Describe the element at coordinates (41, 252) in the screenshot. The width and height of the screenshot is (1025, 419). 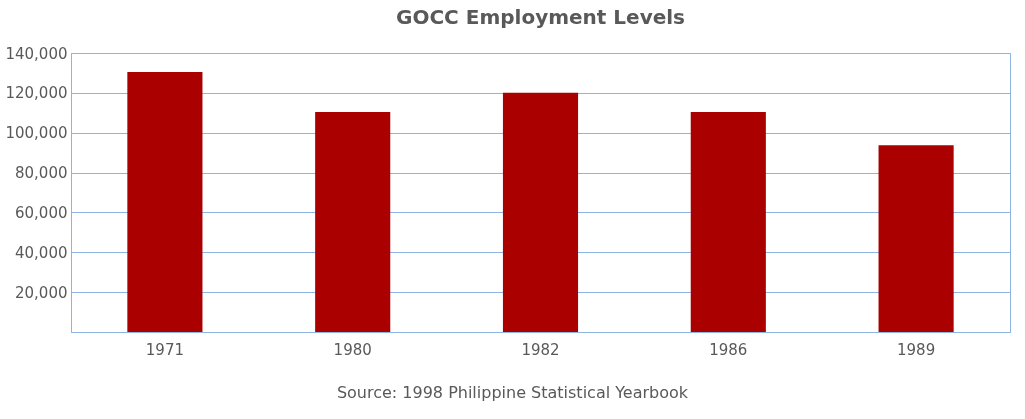
I see `y-tick-label: 40,000` at that location.